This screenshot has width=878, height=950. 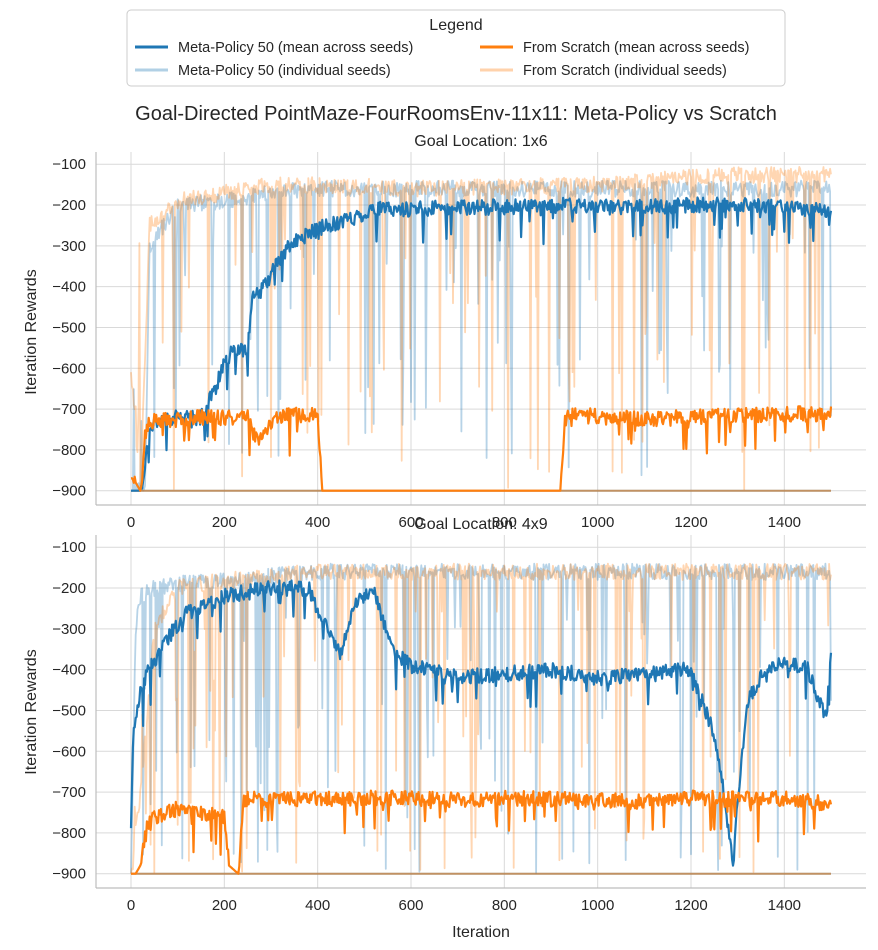 What do you see at coordinates (295, 48) in the screenshot?
I see `legend-label-meta-mean: Meta-Policy 50 (mean across seeds)` at bounding box center [295, 48].